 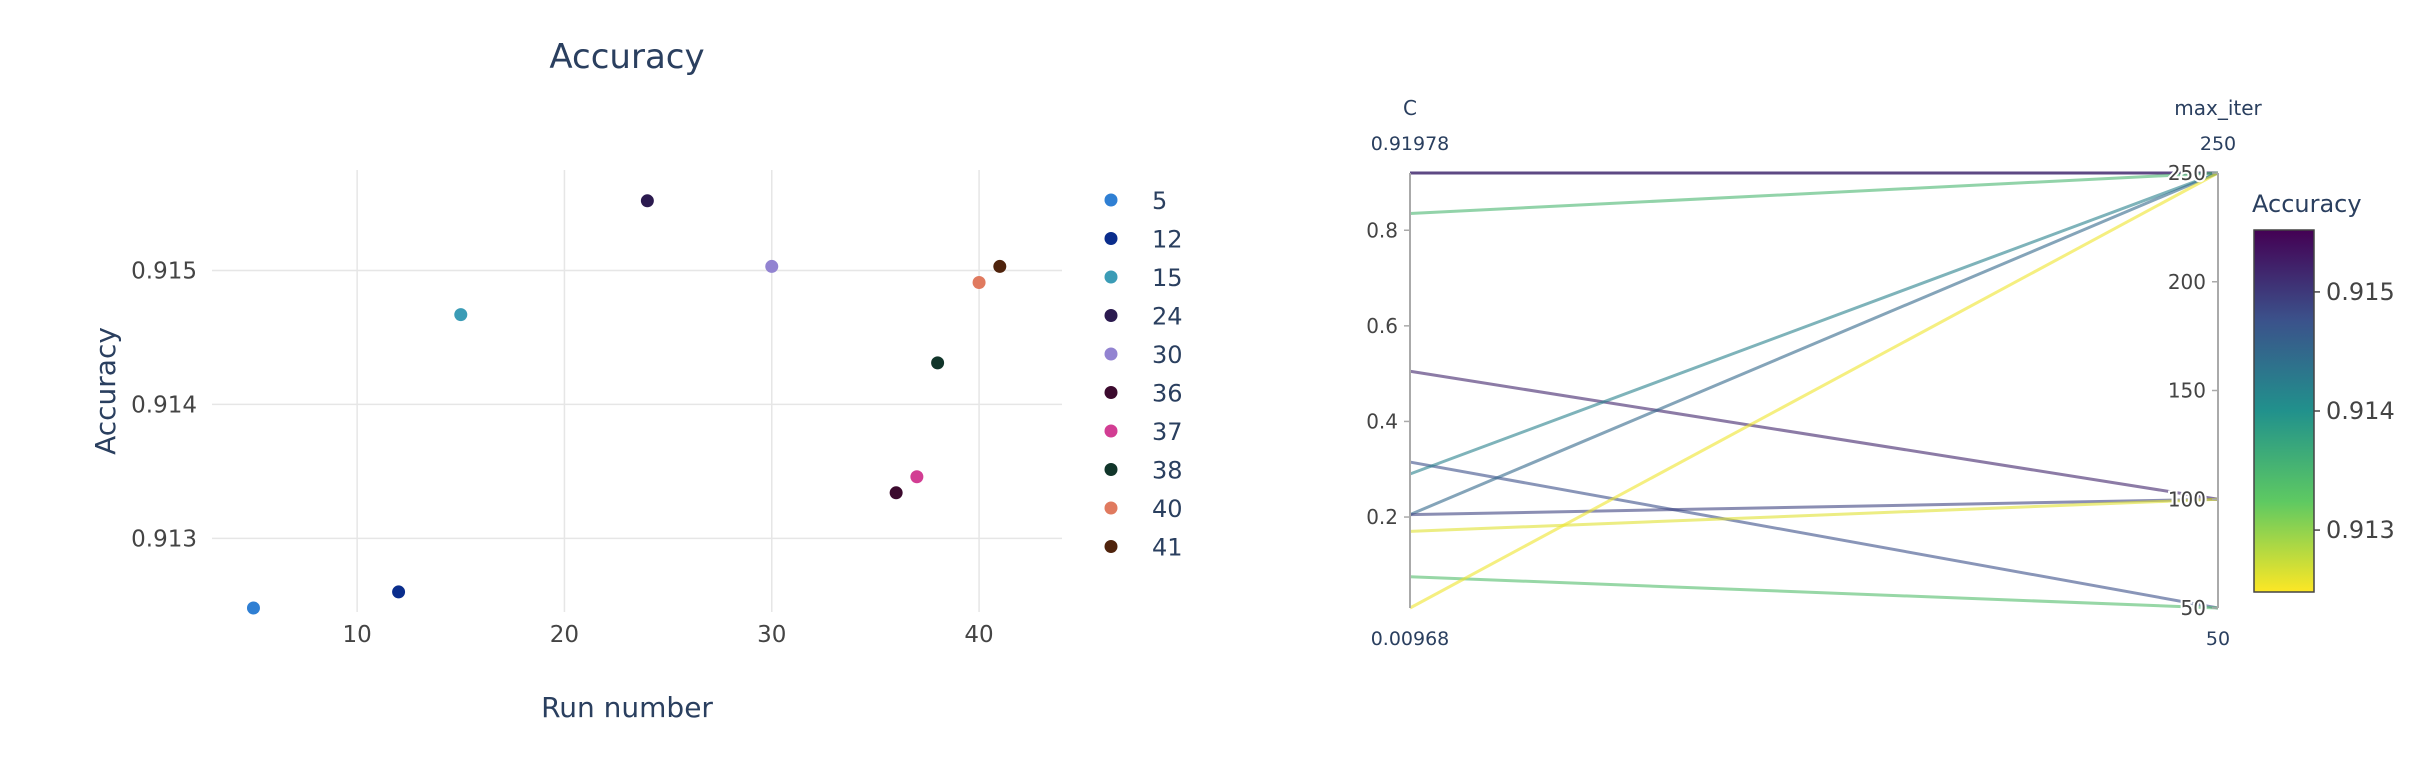 What do you see at coordinates (1410, 108) in the screenshot?
I see `c-axis-title: C` at bounding box center [1410, 108].